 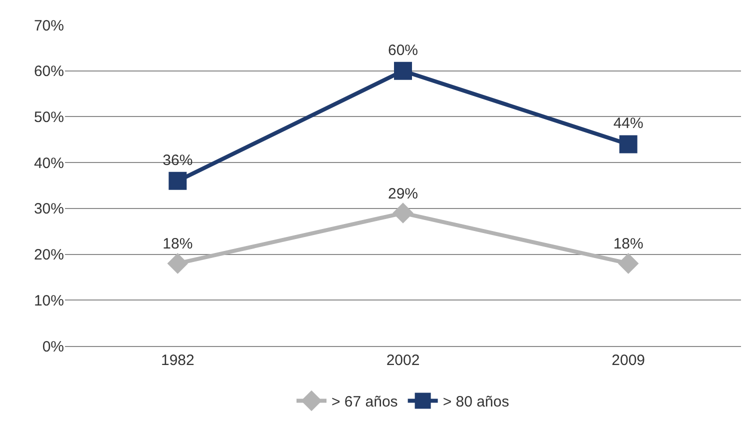 I want to click on legend-label: > 80 años, so click(x=476, y=402).